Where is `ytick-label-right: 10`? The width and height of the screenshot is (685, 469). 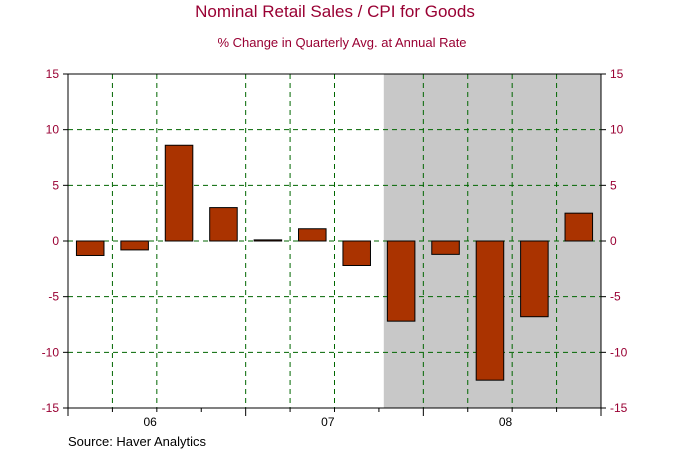
ytick-label-right: 10 is located at coordinates (617, 130).